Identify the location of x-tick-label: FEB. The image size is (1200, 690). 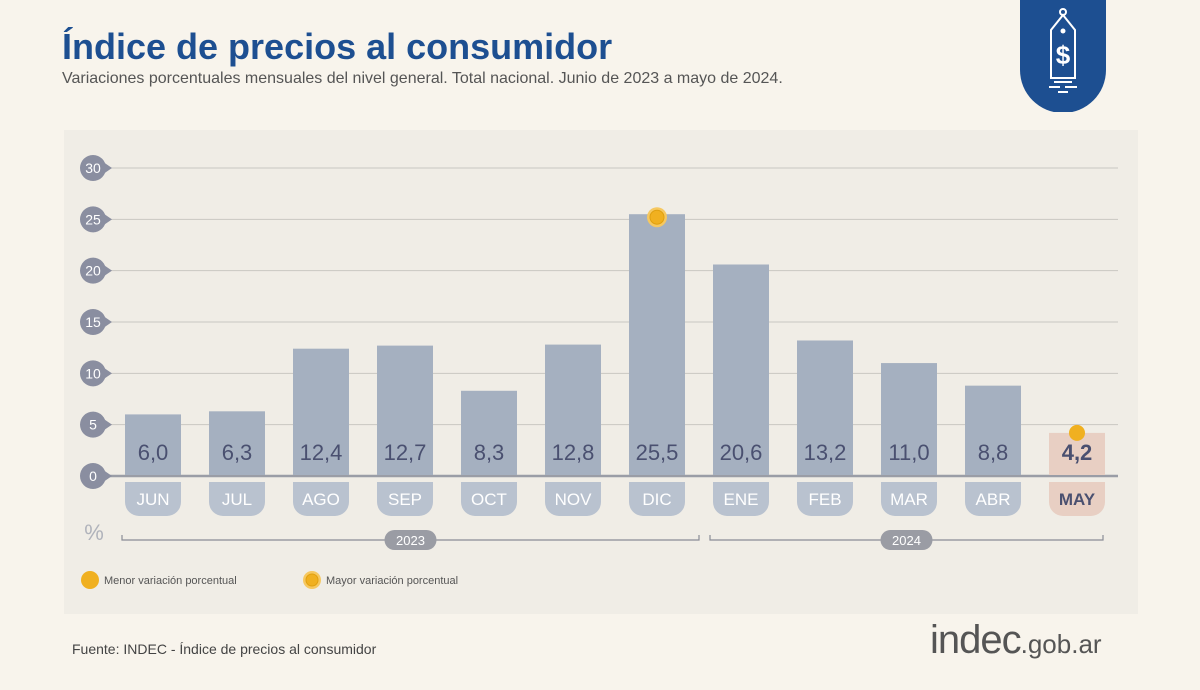
(824, 499).